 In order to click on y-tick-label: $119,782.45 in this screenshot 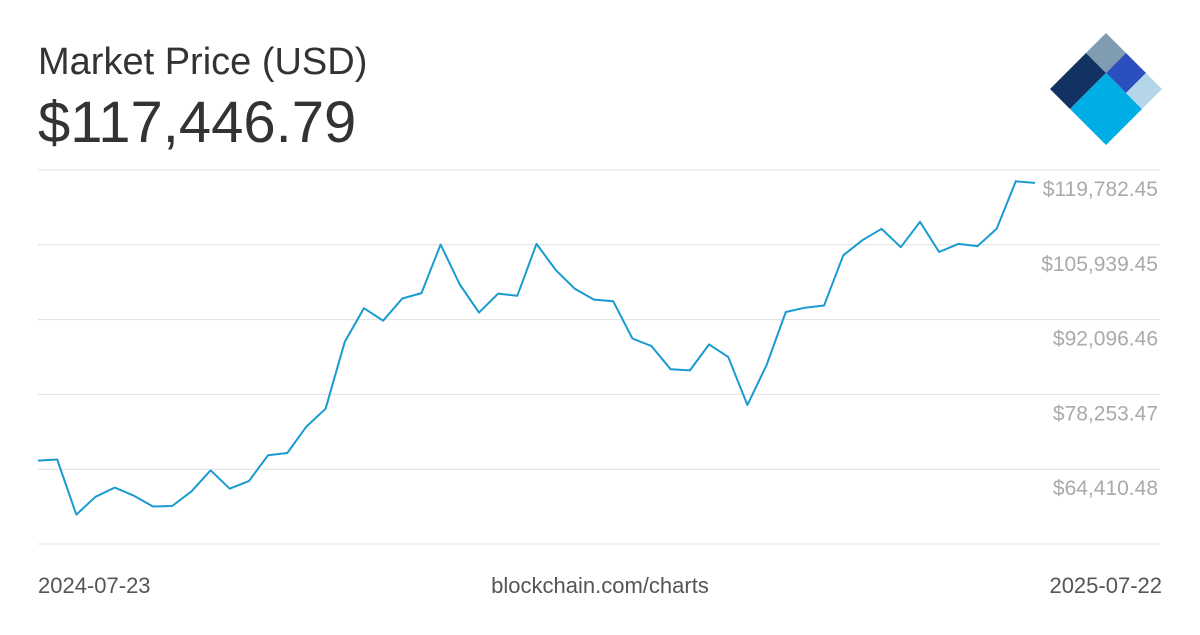, I will do `click(1100, 189)`.